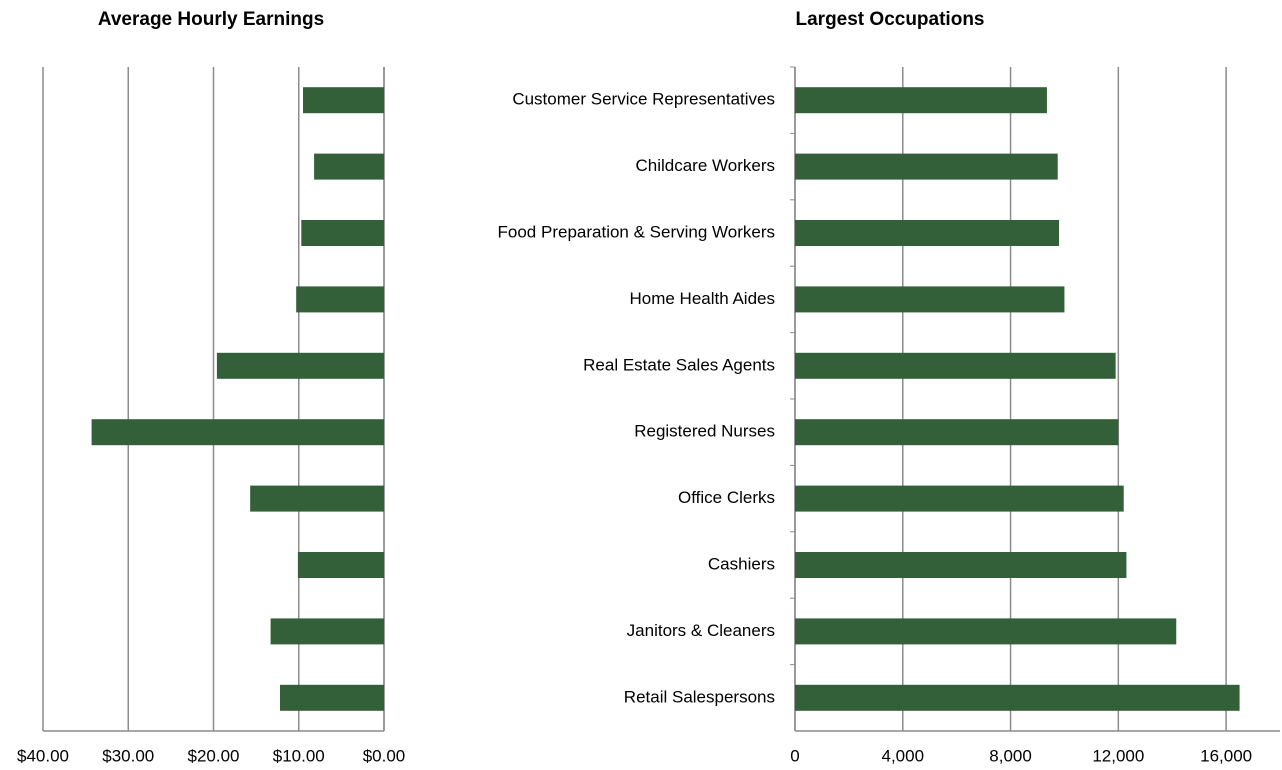  What do you see at coordinates (903, 755) in the screenshot?
I see `x-tick-label: 4,000` at bounding box center [903, 755].